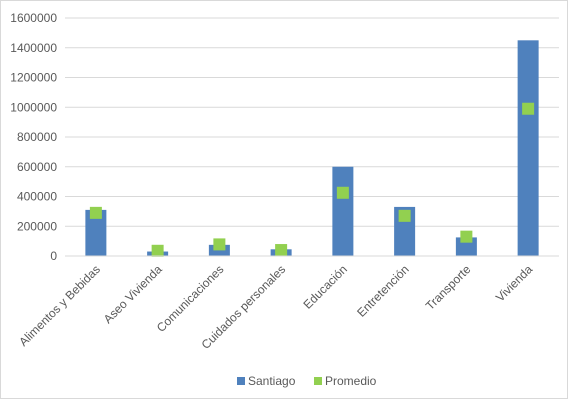  What do you see at coordinates (53, 256) in the screenshot?
I see `y-tick-label: 0` at bounding box center [53, 256].